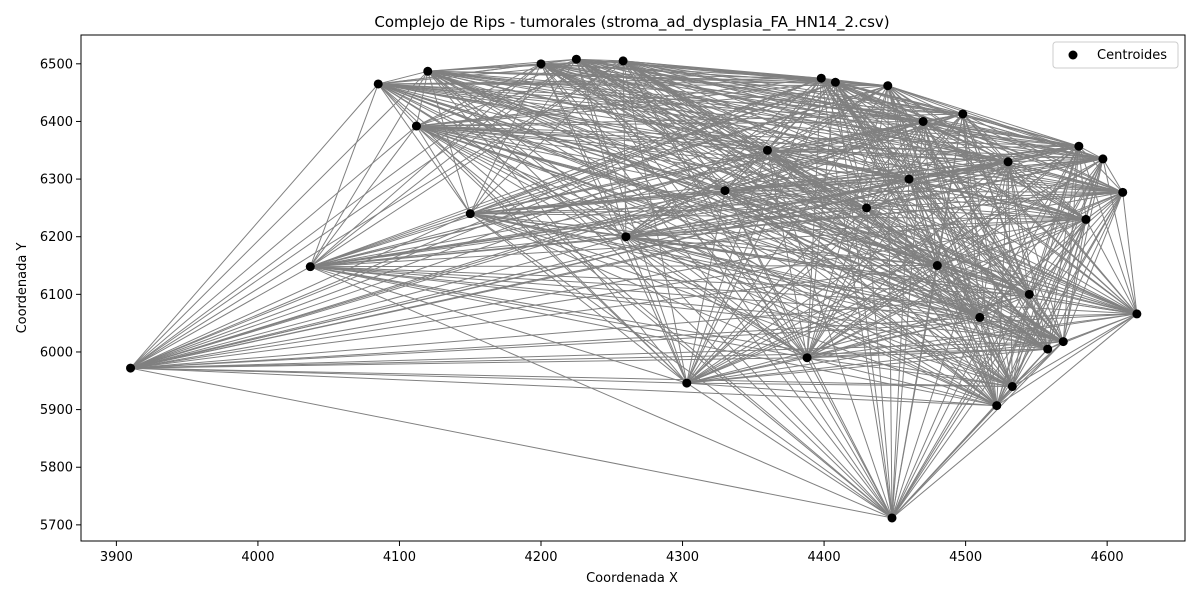 This screenshot has height=600, width=1200. I want to click on y-tick-label: 5700, so click(56, 525).